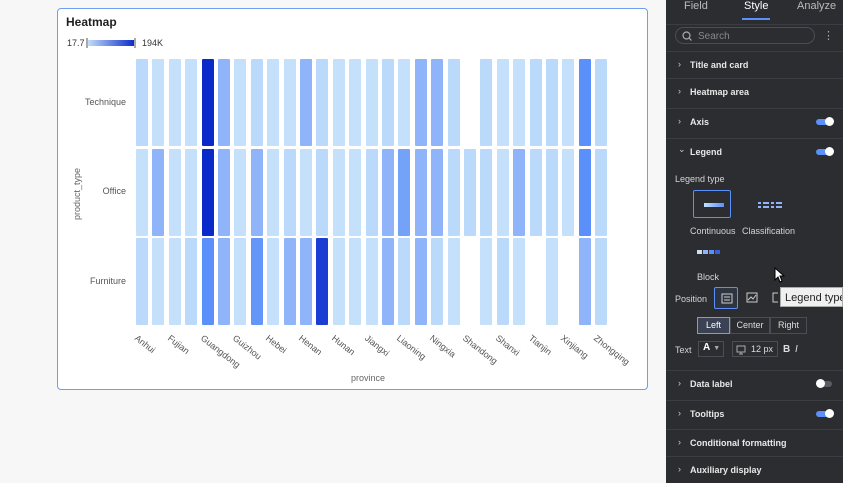 This screenshot has height=483, width=843. I want to click on position-top-button, so click(726, 298).